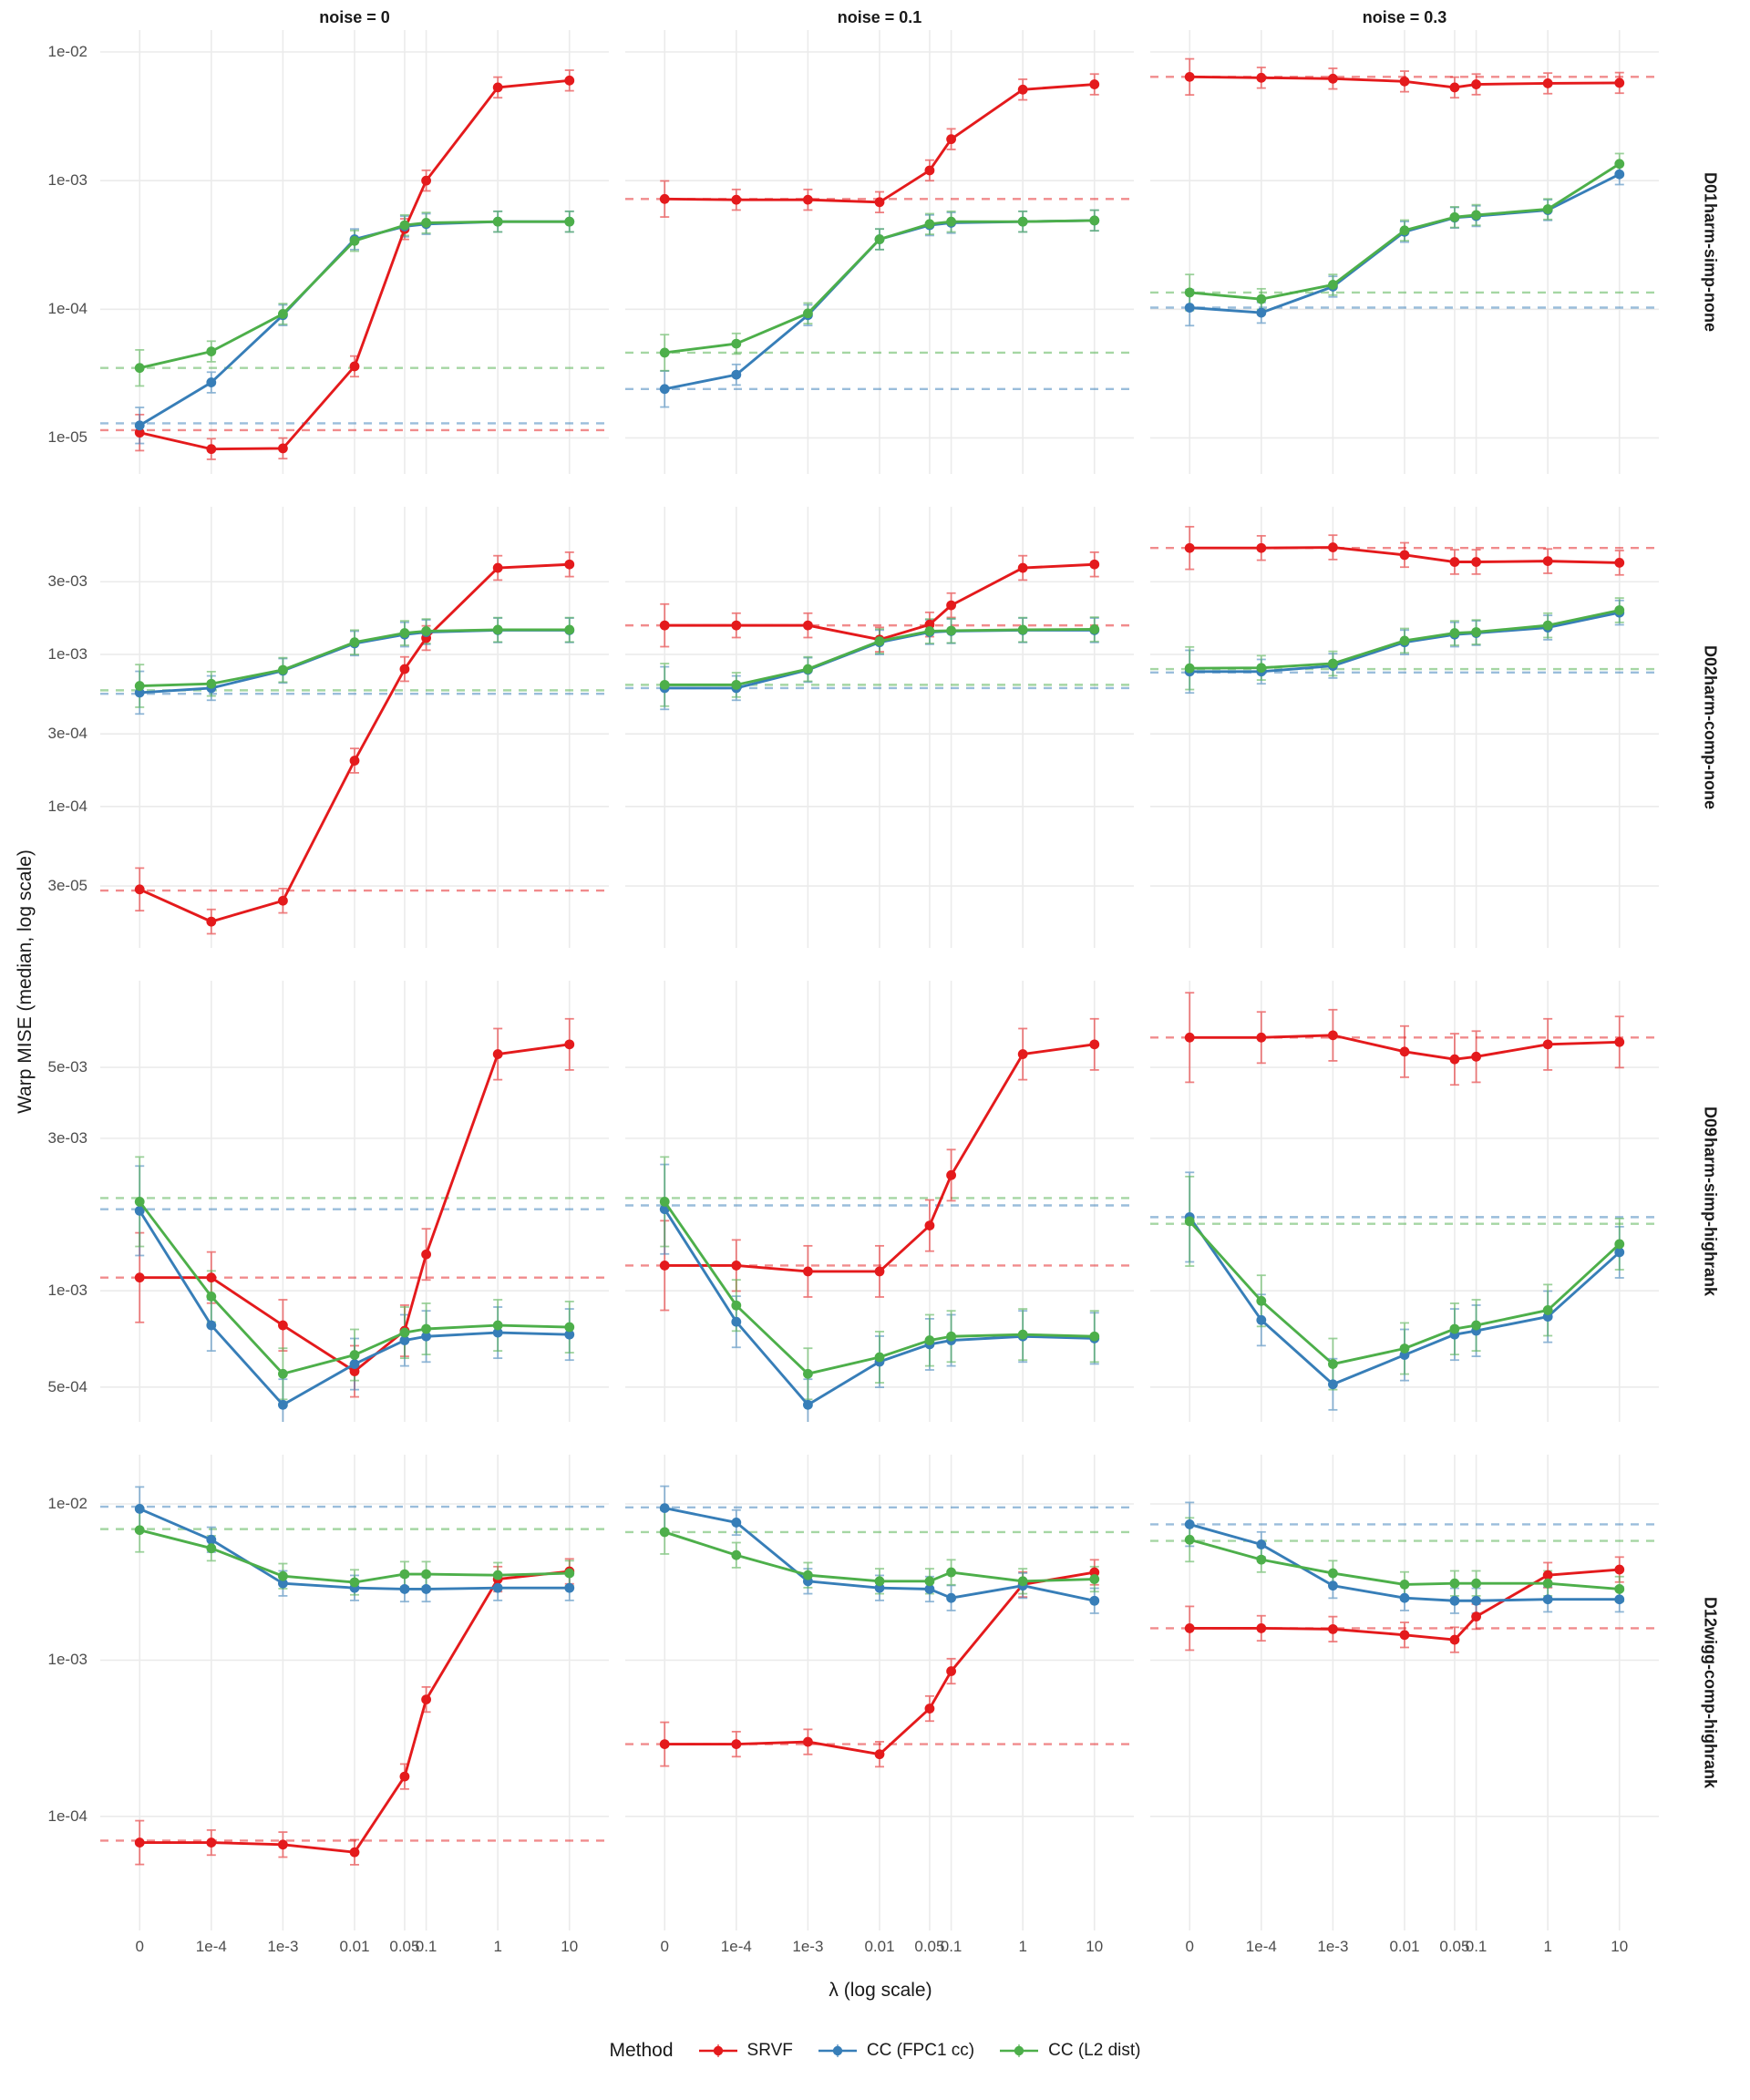 The image size is (1750, 2100). I want to click on panel-D09-0.1, so click(880, 1202).